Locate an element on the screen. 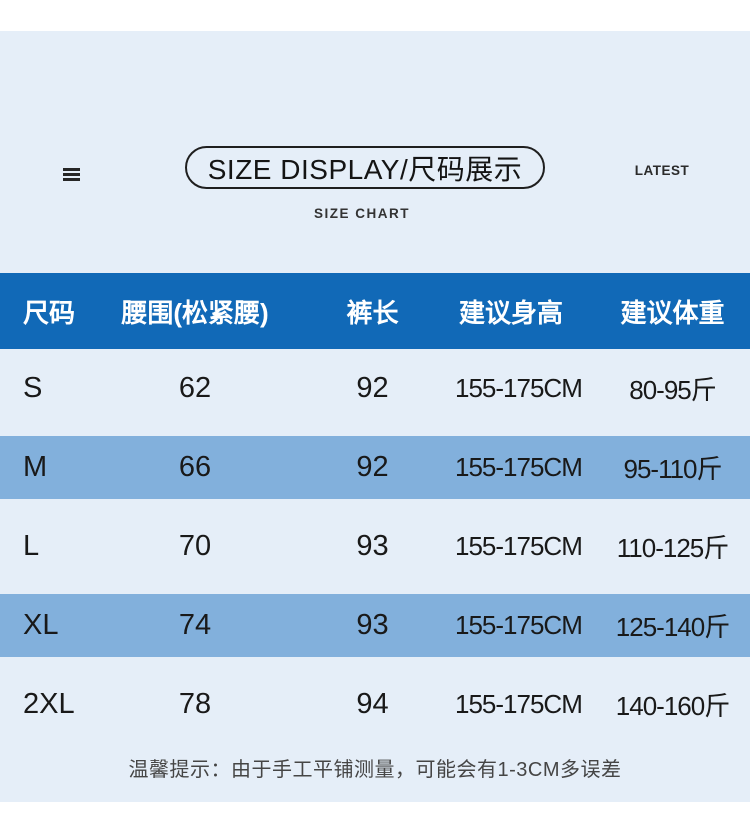 The height and width of the screenshot is (828, 750). cell-size: XL is located at coordinates (41, 625).